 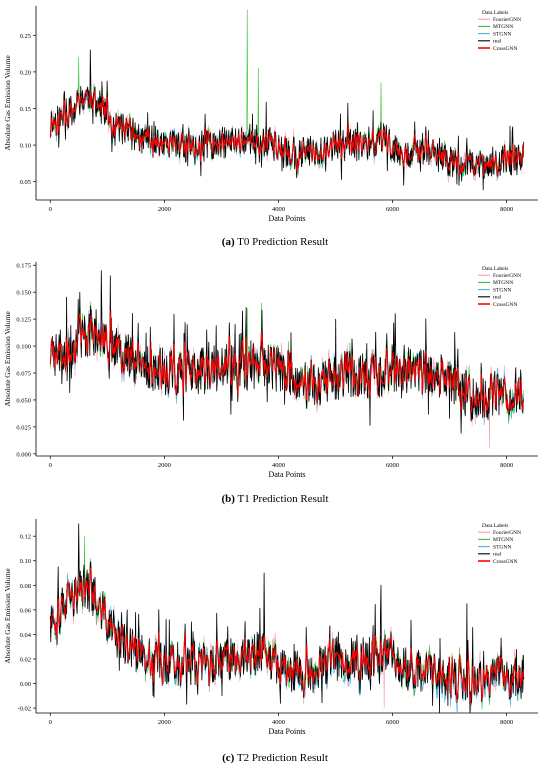 What do you see at coordinates (23, 374) in the screenshot?
I see `y-tick-label: 0.075` at bounding box center [23, 374].